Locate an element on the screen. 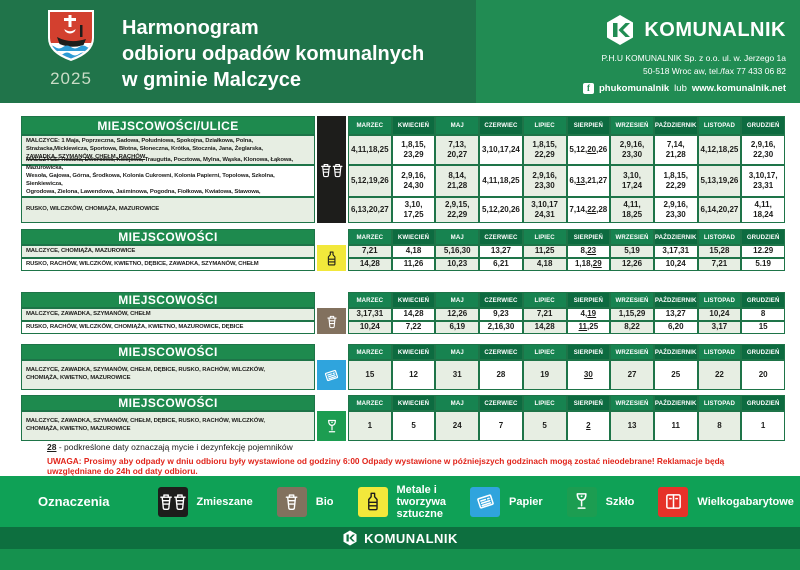 The image size is (800, 570). date-cell: 2 is located at coordinates (588, 426).